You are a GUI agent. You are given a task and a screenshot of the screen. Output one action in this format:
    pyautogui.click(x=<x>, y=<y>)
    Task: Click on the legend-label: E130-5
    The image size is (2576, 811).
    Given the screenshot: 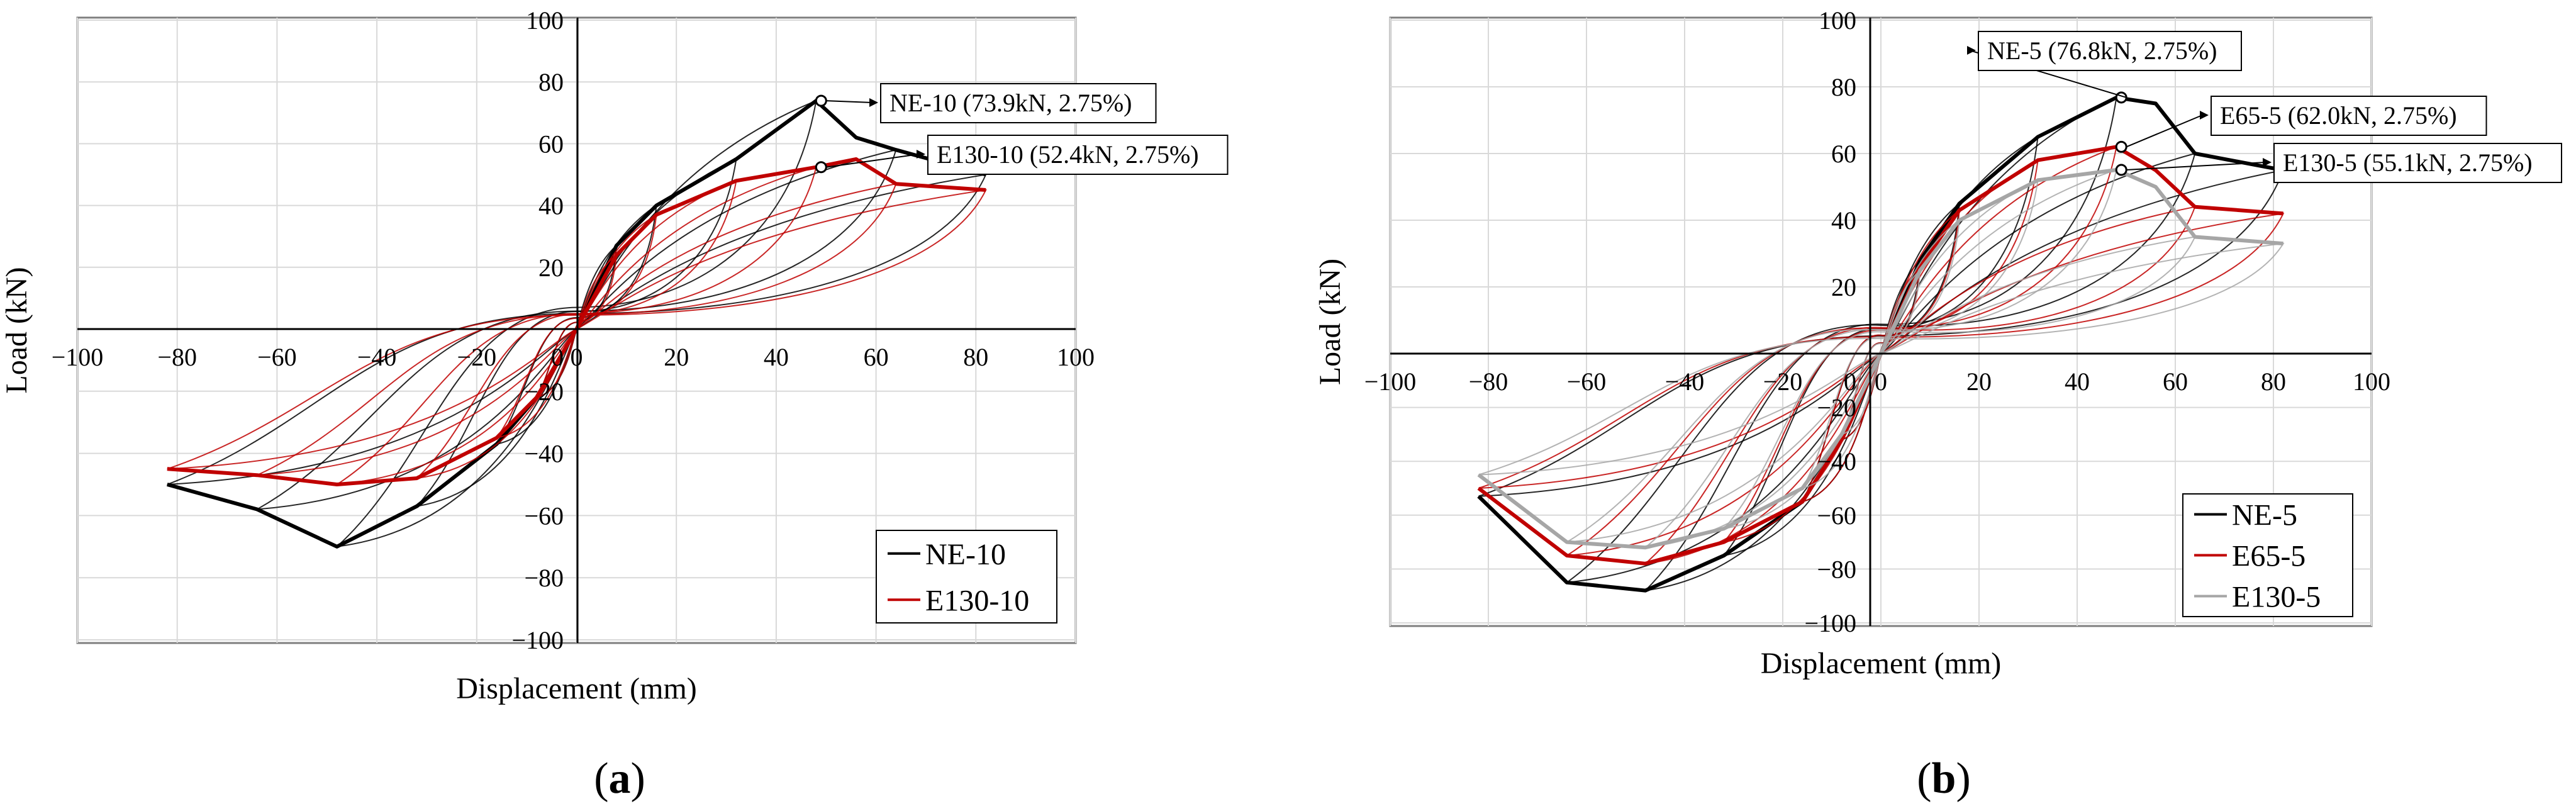 What is the action you would take?
    pyautogui.click(x=2276, y=597)
    